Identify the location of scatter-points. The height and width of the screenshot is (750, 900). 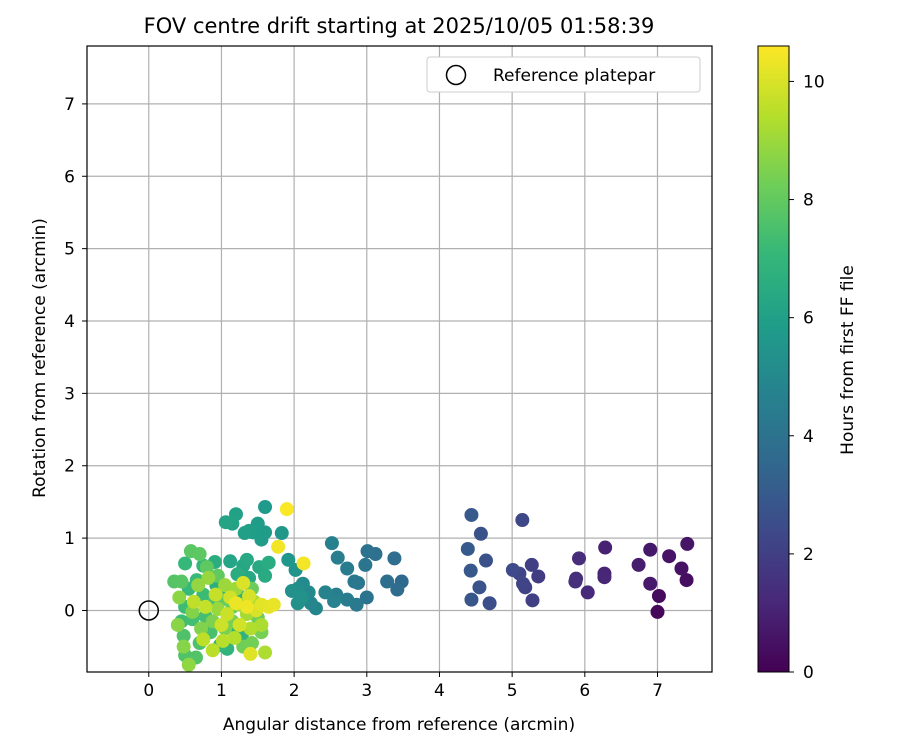
(431, 585).